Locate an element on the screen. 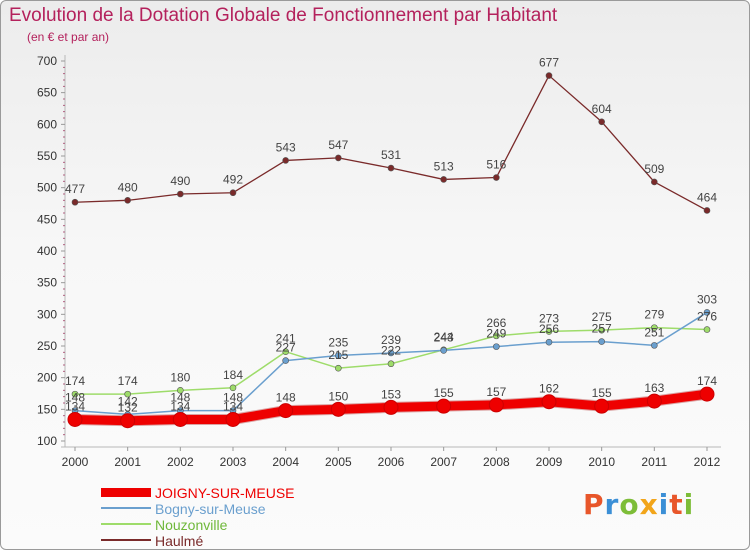 The width and height of the screenshot is (750, 550). data-label: 604 is located at coordinates (602, 109).